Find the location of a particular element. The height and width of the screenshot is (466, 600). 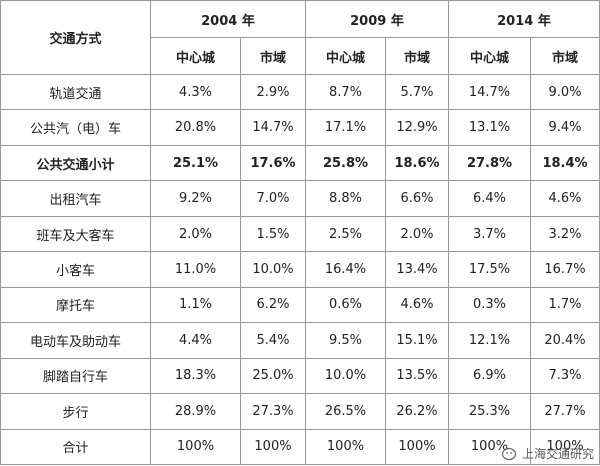

table-row: 电动车及助动车 4.4% 5.4% 9.5% 15.1% 12.1% 20.4% is located at coordinates (300, 340).